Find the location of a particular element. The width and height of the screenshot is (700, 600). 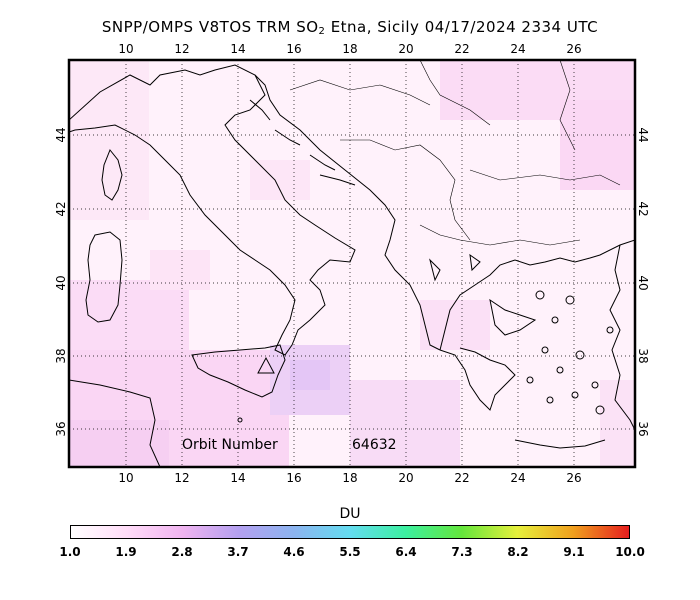

orbit-number: 64632 is located at coordinates (374, 445).